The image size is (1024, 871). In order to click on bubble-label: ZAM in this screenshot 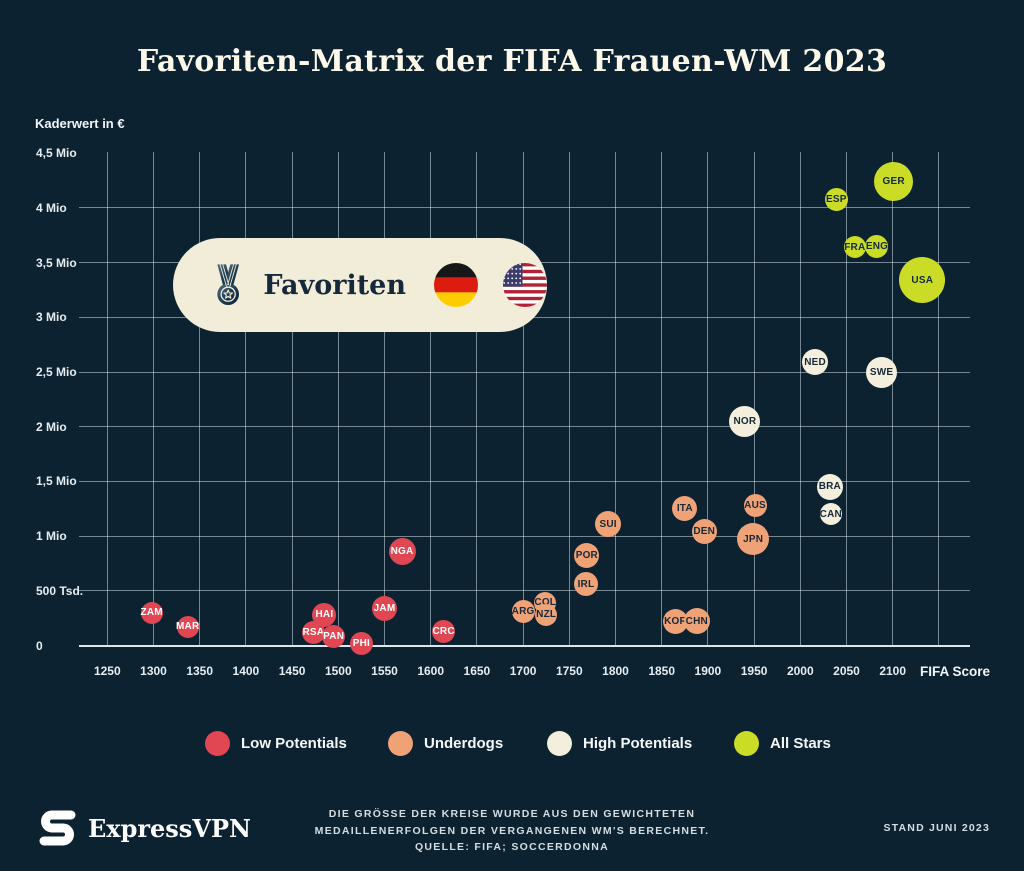, I will do `click(151, 613)`.